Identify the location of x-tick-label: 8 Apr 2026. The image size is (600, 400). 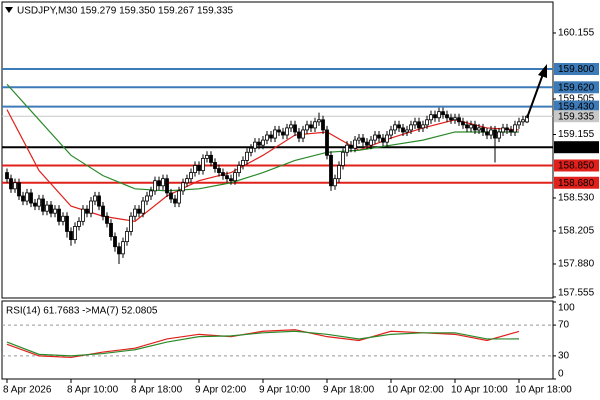
(27, 390).